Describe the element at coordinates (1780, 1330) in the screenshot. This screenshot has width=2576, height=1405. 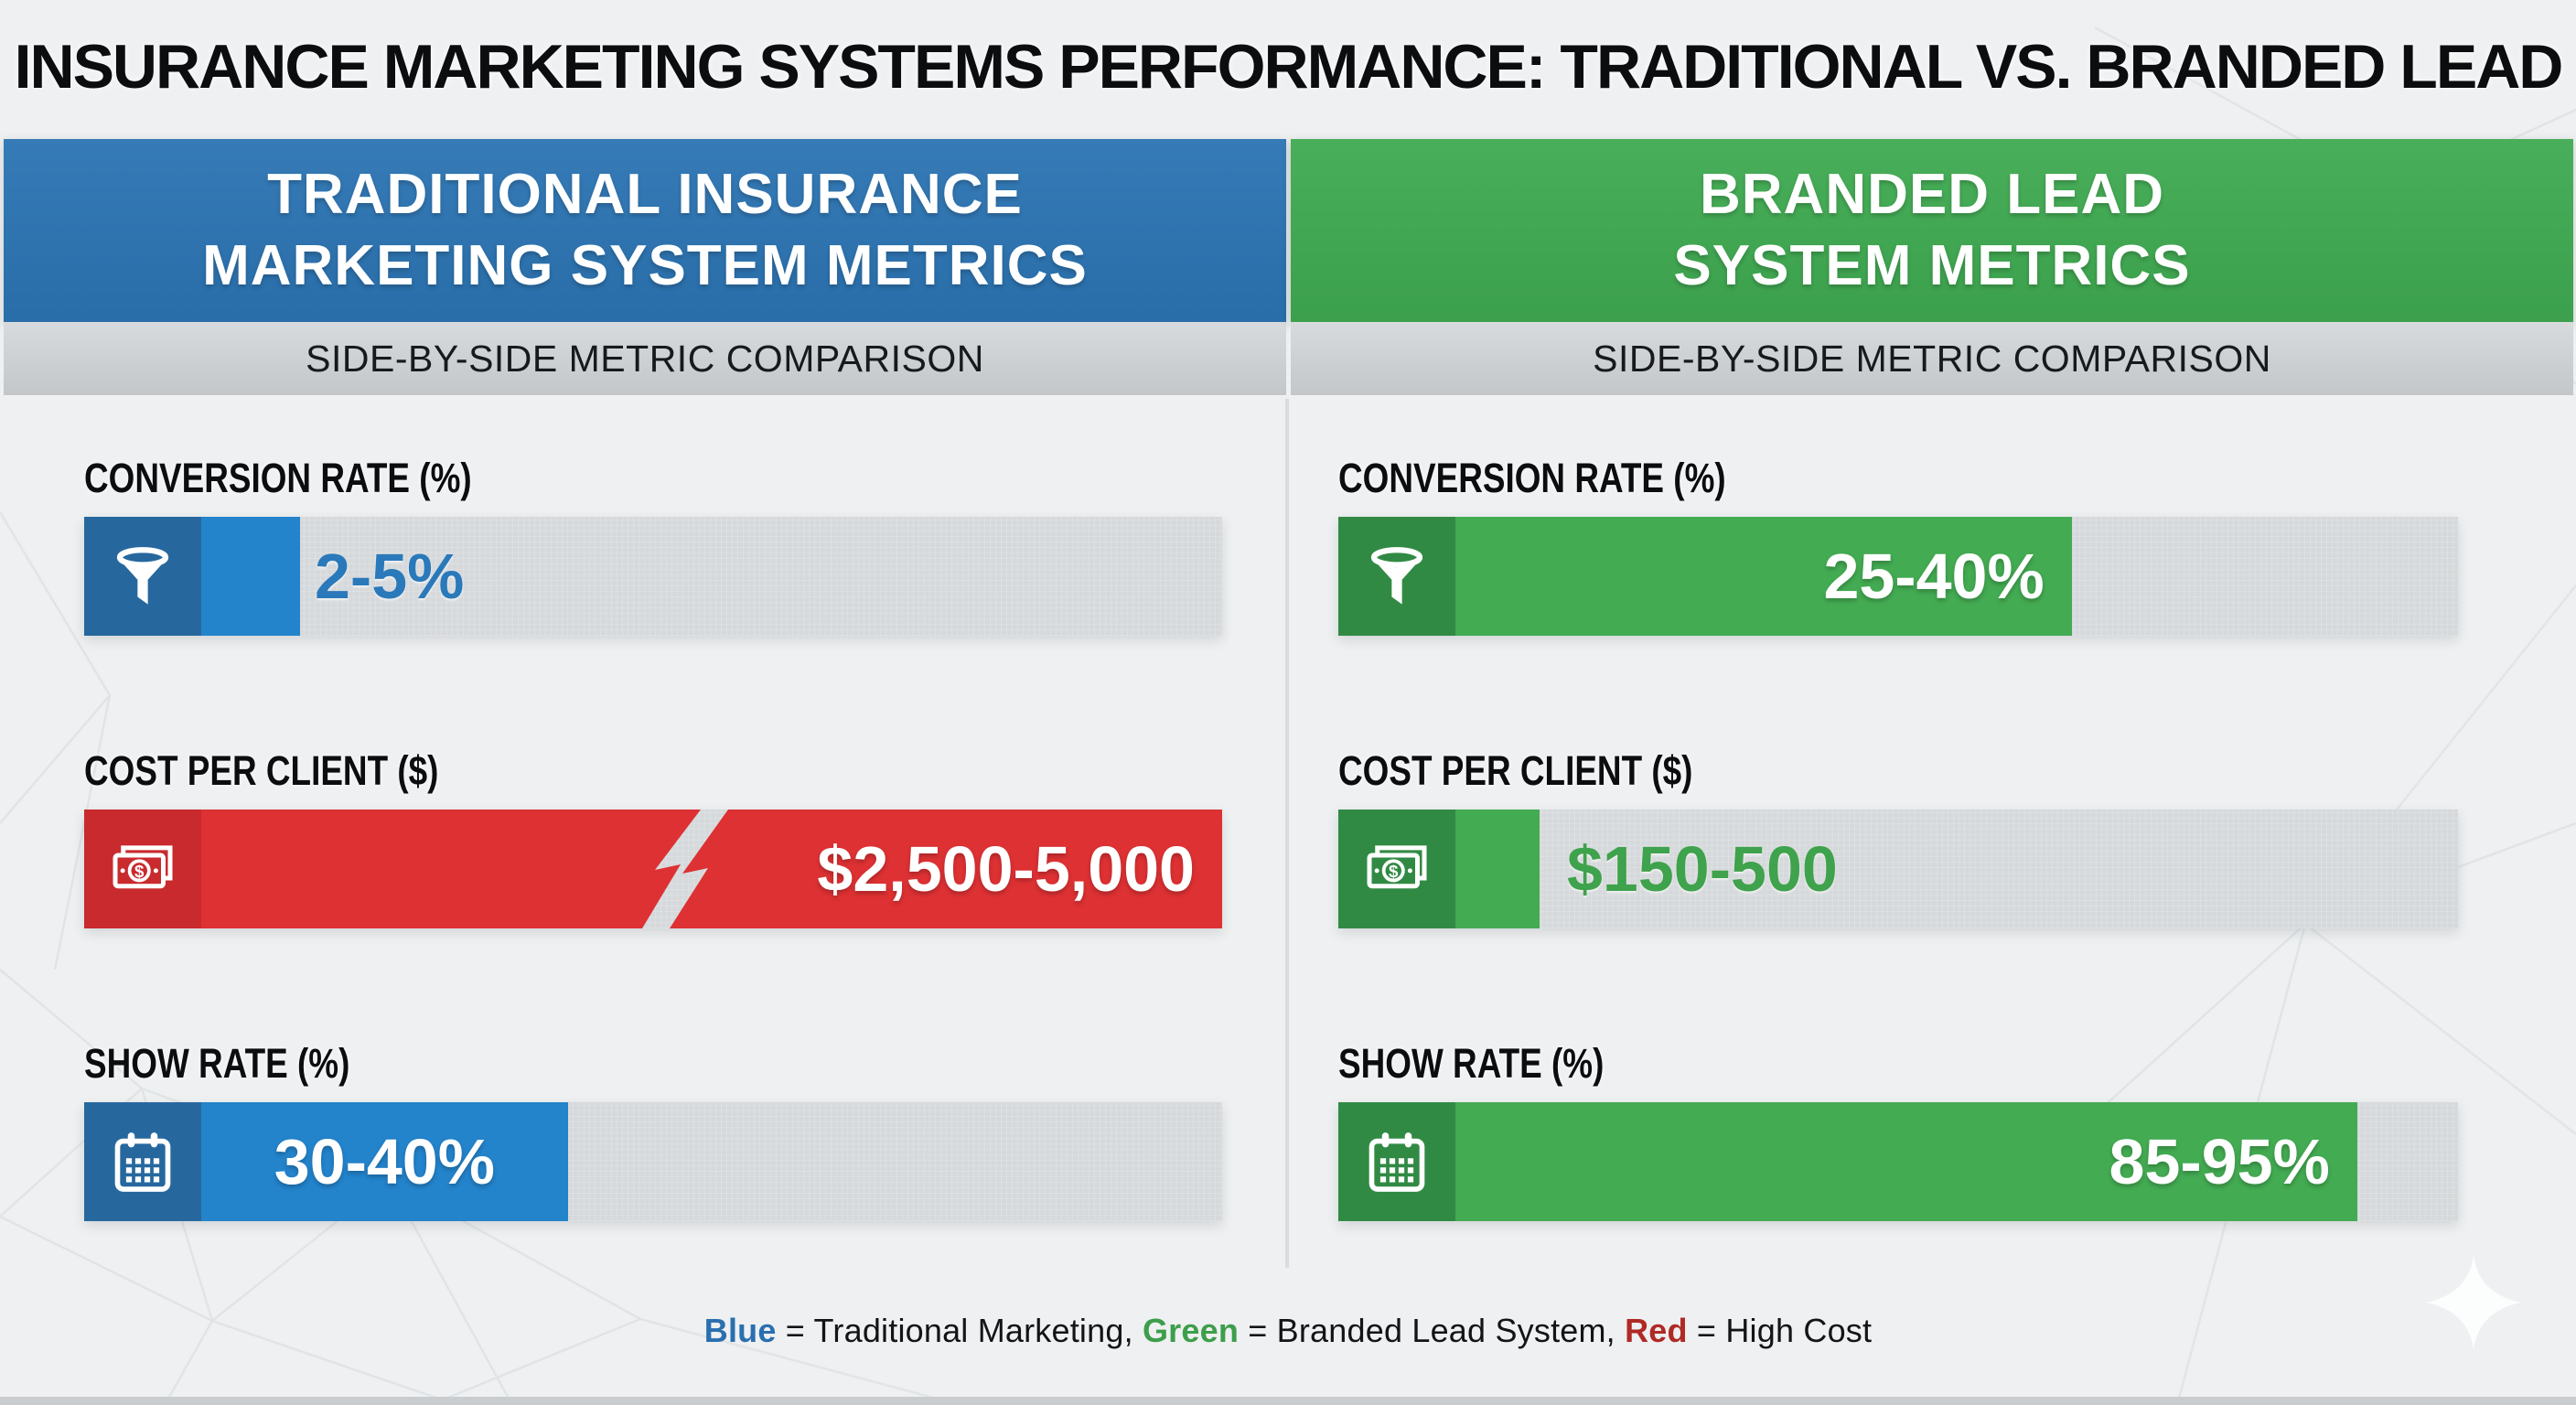
I see `legend-red-definition: = High Cost` at that location.